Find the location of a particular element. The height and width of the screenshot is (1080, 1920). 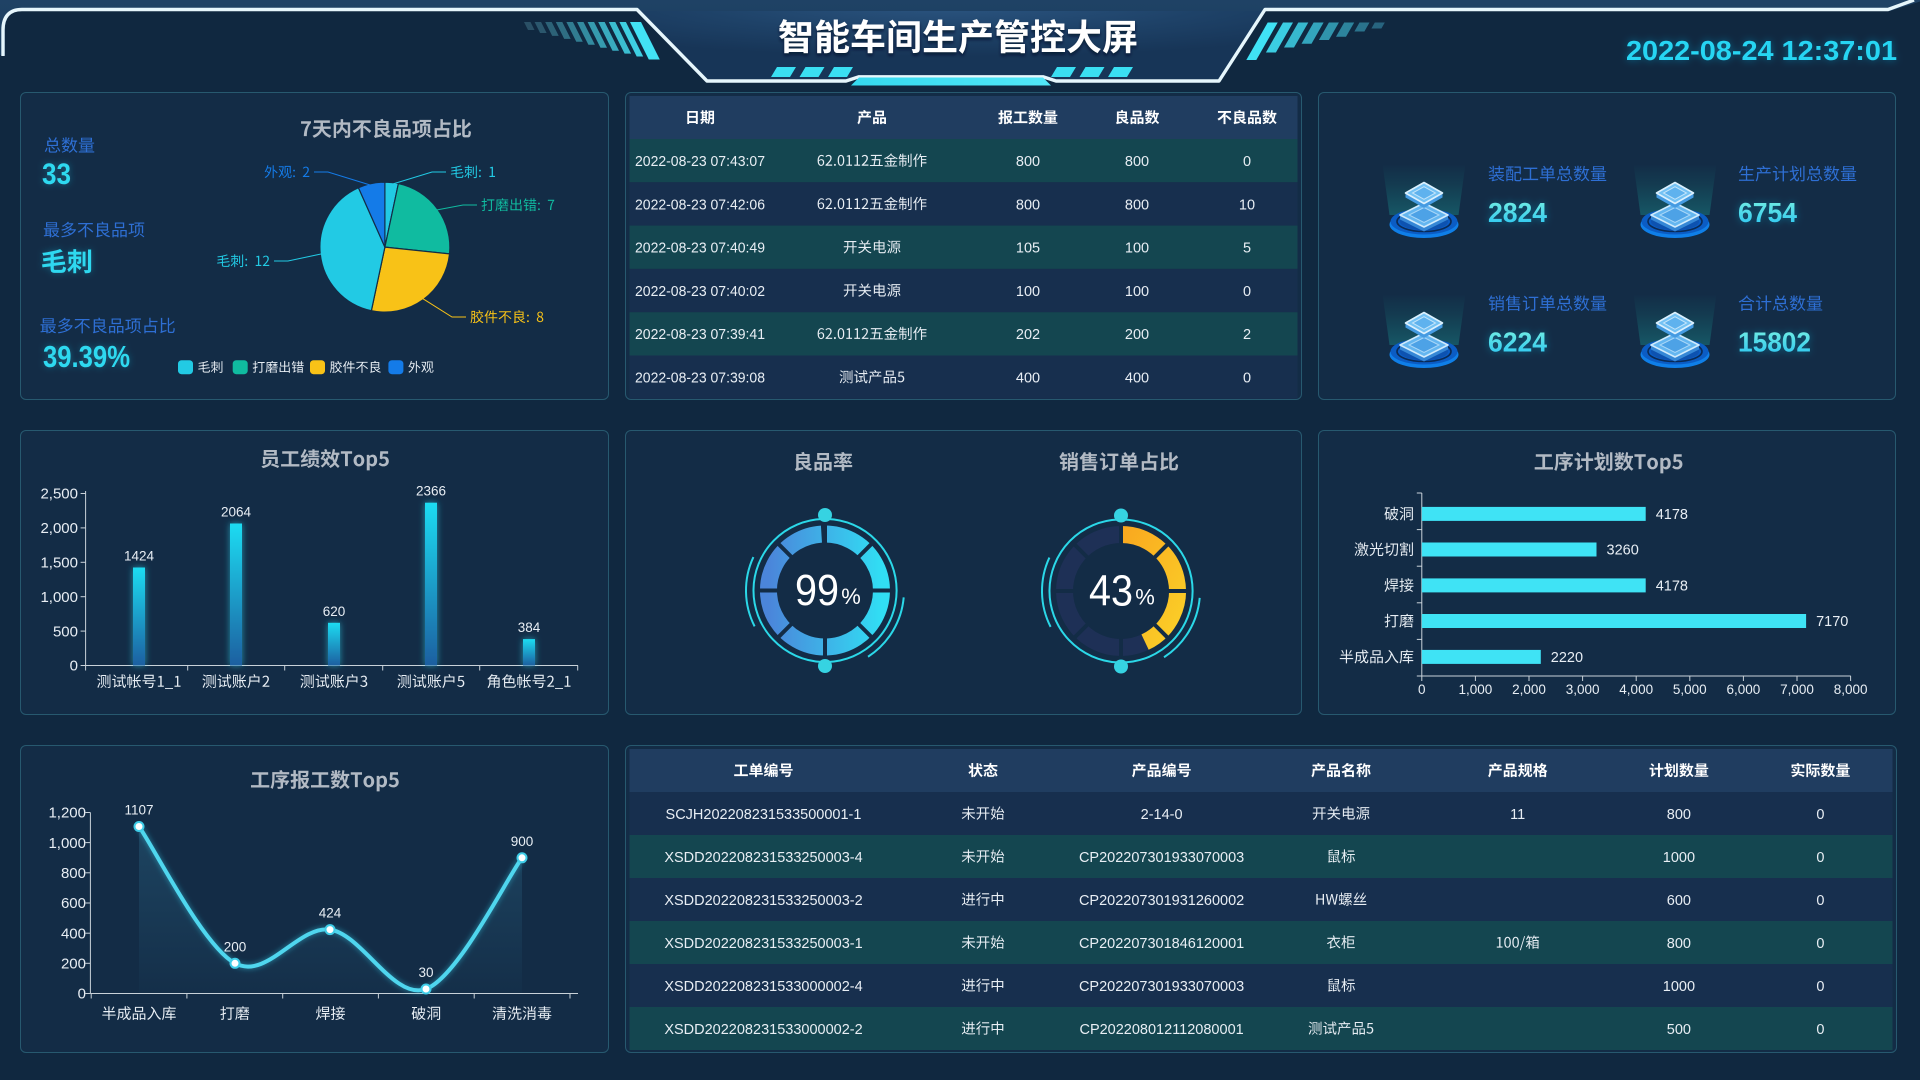

svg-text: 5 is located at coordinates (1247, 249).